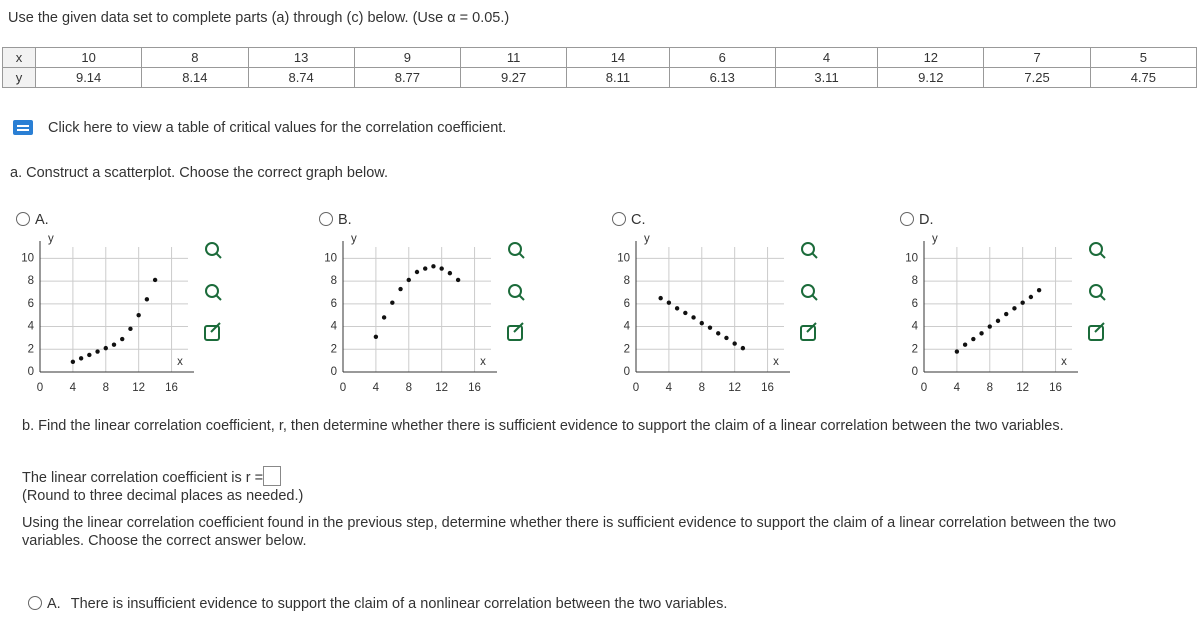  I want to click on table-cell: 9, so click(407, 57).